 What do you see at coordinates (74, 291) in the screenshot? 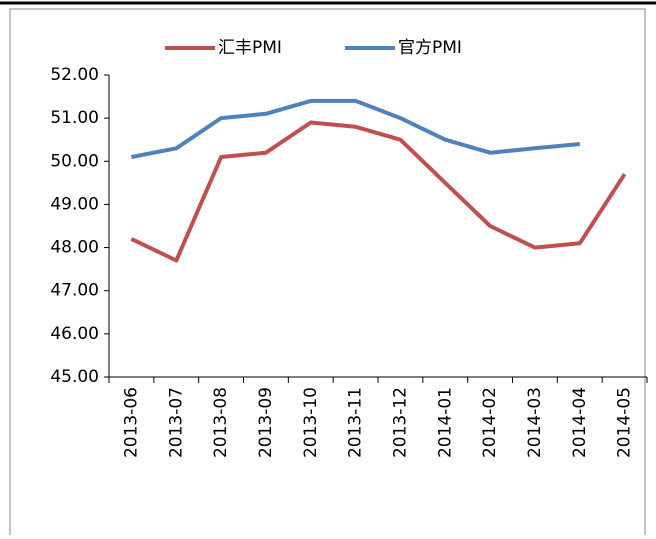
I see `y-tick-label: 47.00` at bounding box center [74, 291].